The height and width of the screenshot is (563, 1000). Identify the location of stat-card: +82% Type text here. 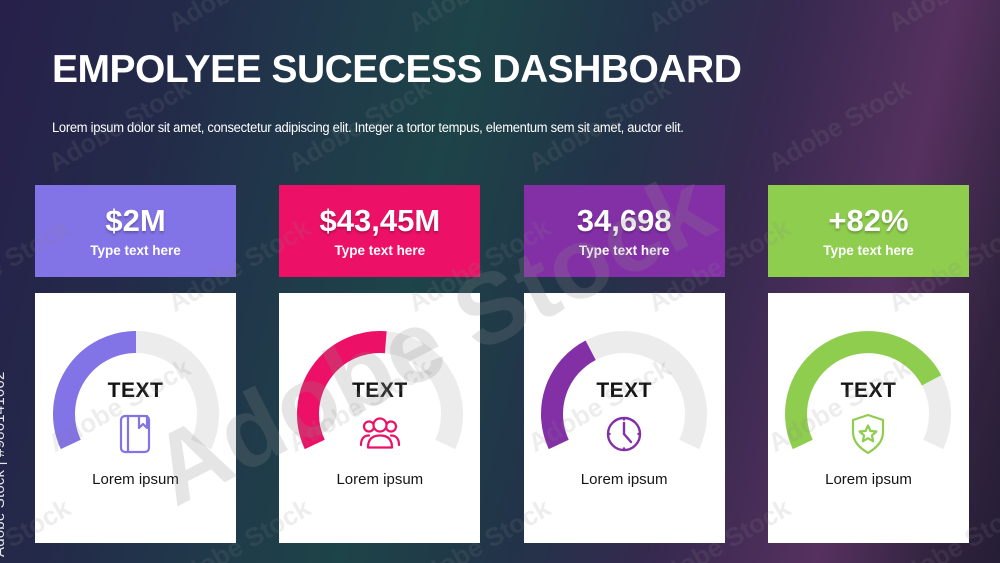
(868, 231).